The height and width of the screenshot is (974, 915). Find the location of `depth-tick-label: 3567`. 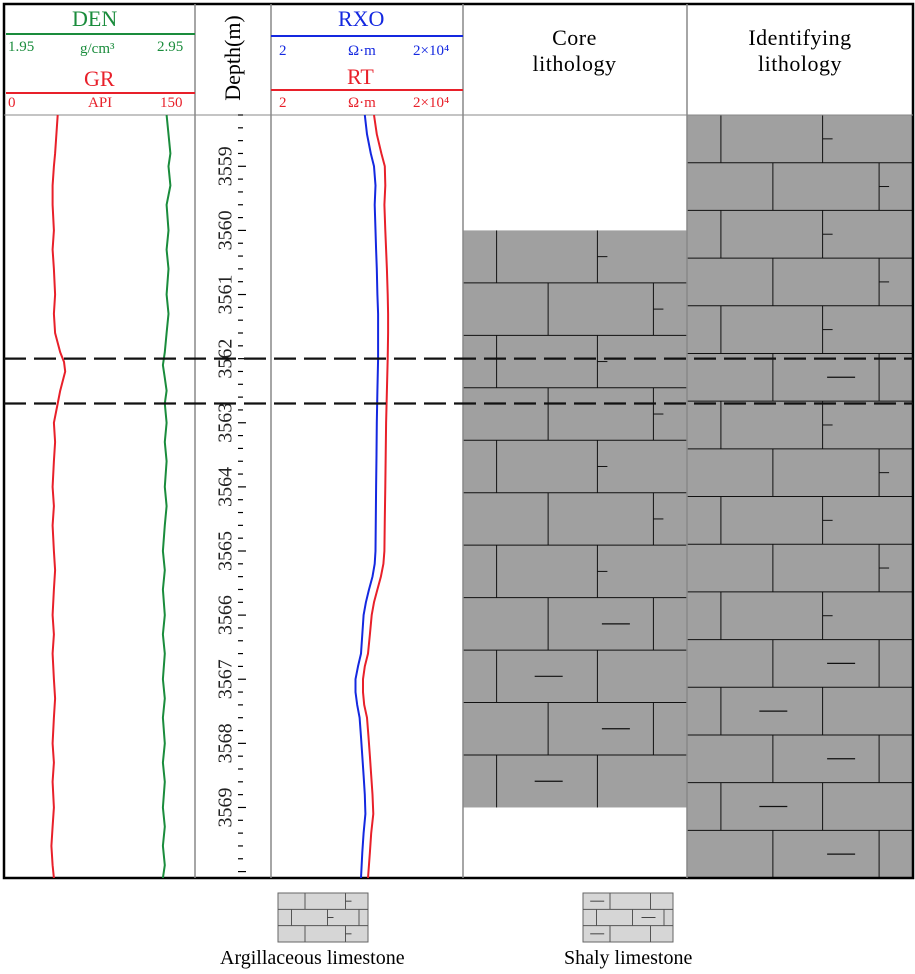

depth-tick-label: 3567 is located at coordinates (226, 679).